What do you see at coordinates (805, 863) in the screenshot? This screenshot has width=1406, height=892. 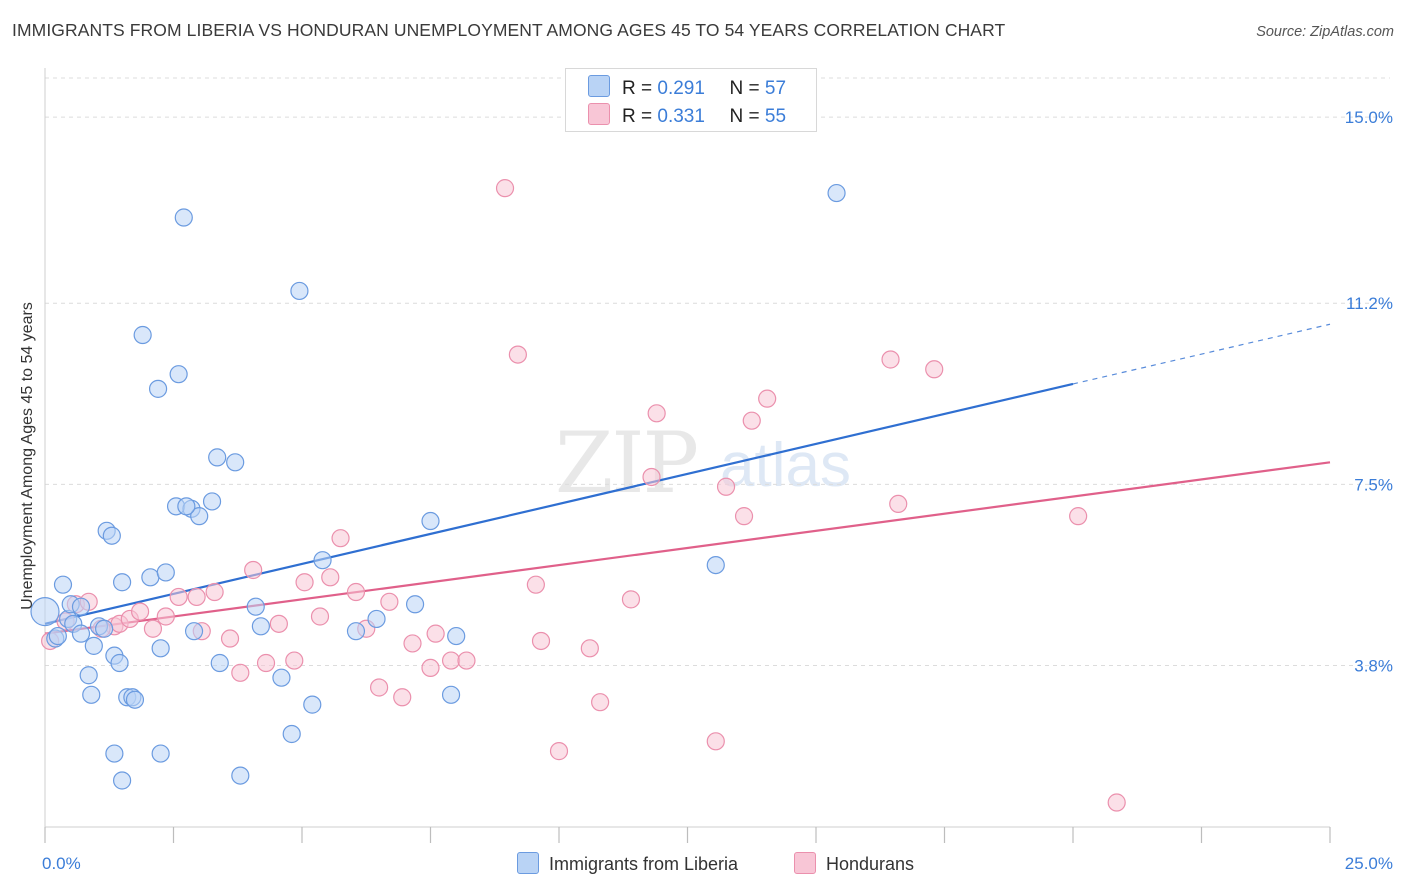 I see `bottom-legend-swatch-hondurans` at bounding box center [805, 863].